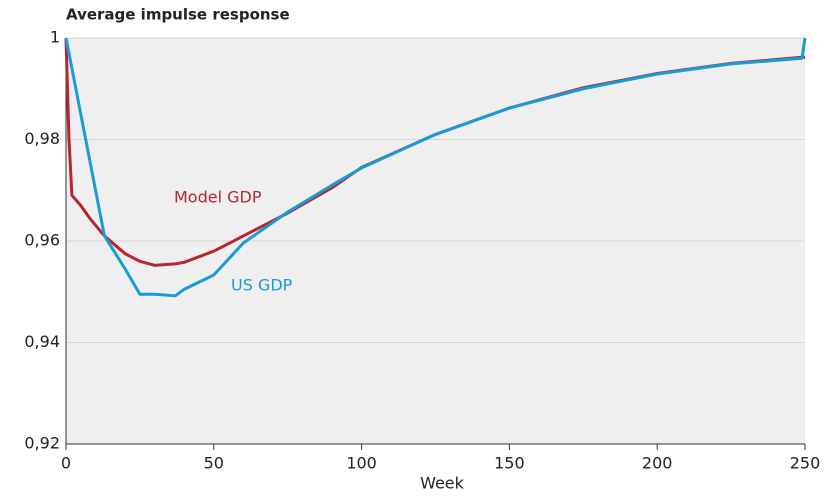 The height and width of the screenshot is (497, 829). What do you see at coordinates (42, 443) in the screenshot?
I see `y-tick-label: 0,92` at bounding box center [42, 443].